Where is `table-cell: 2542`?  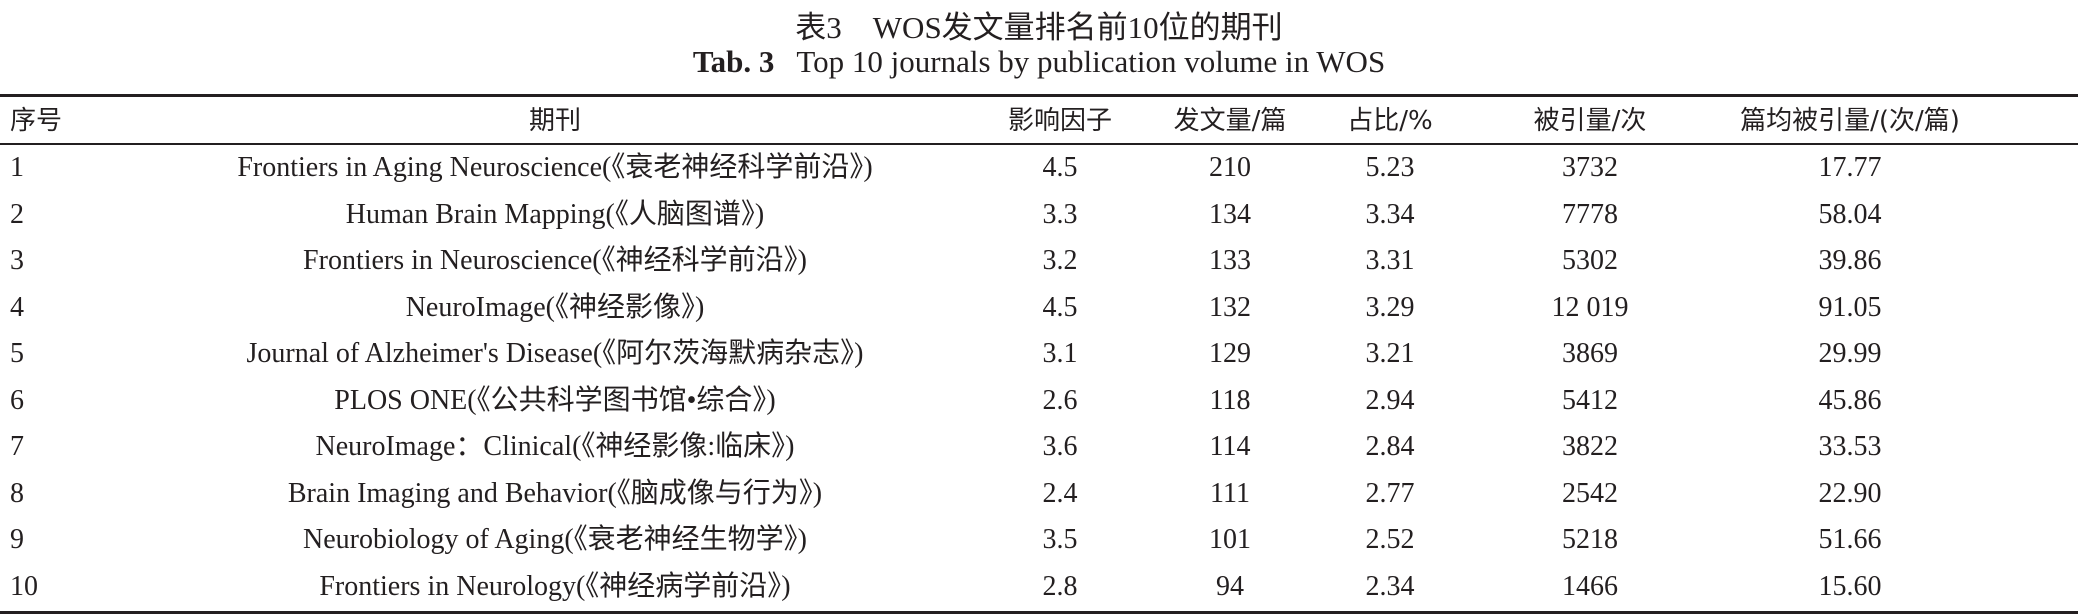 table-cell: 2542 is located at coordinates (1590, 493).